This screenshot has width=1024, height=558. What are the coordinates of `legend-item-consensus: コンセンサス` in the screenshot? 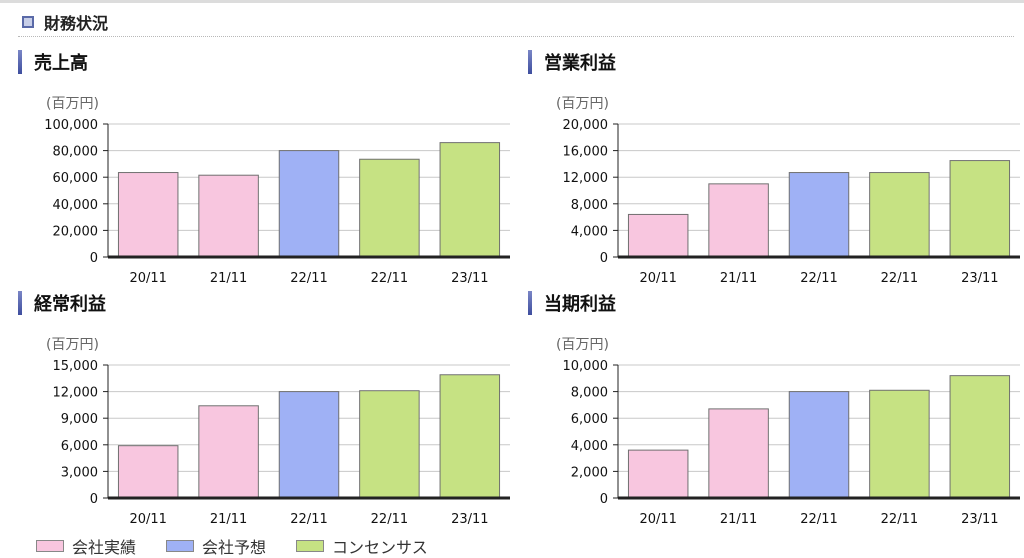 It's located at (362, 546).